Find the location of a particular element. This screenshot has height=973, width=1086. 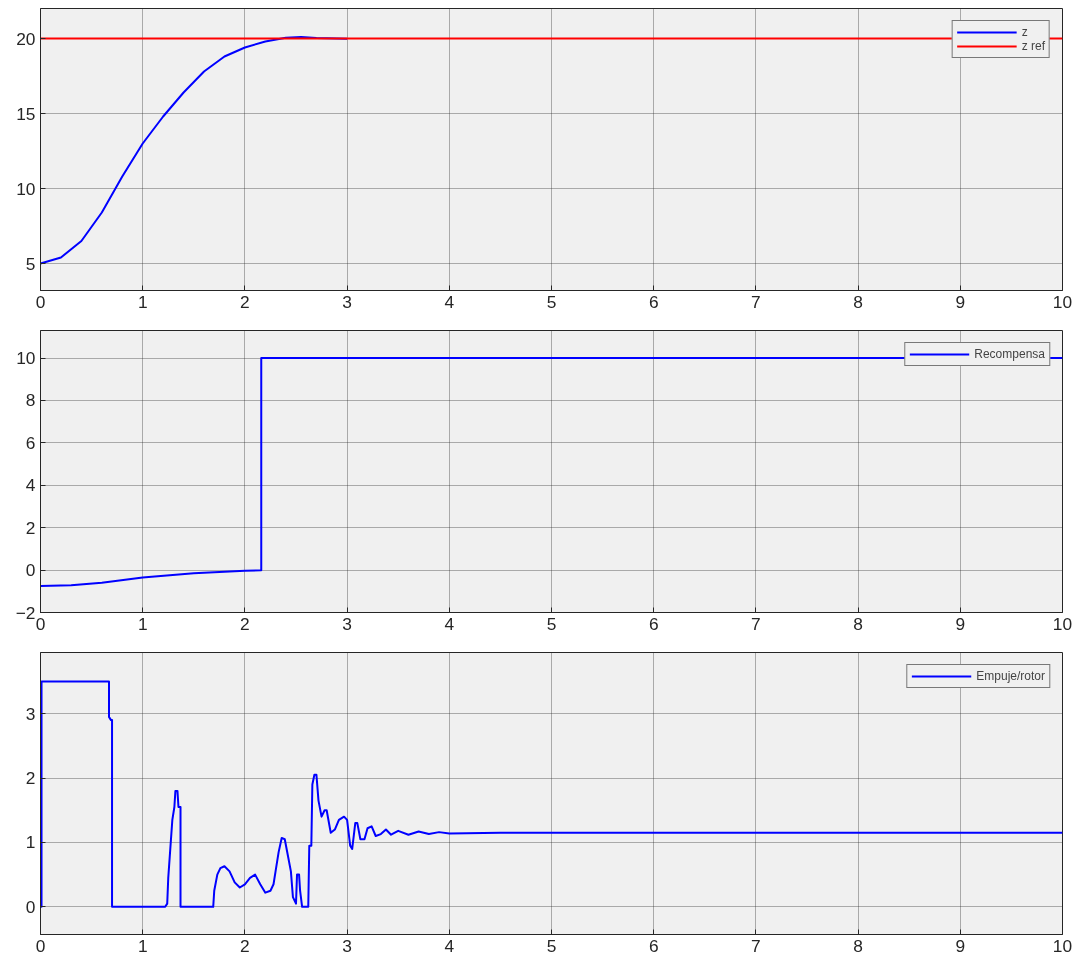

y-tick-label: 6 is located at coordinates (30, 442).